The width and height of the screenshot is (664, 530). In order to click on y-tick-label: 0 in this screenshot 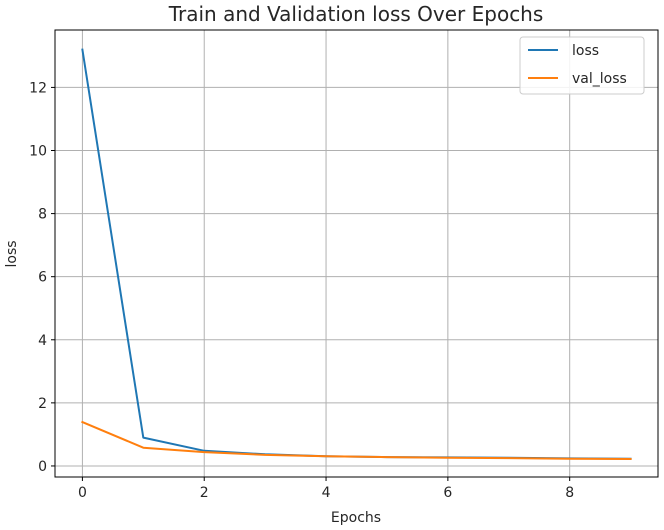, I will do `click(42, 467)`.